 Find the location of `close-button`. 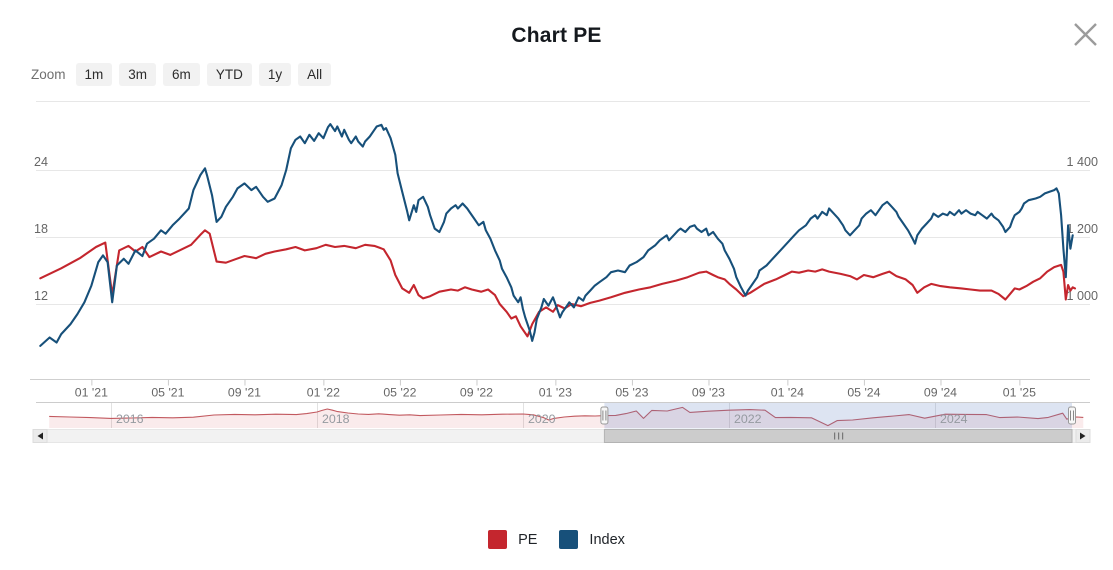

close-button is located at coordinates (1085, 33).